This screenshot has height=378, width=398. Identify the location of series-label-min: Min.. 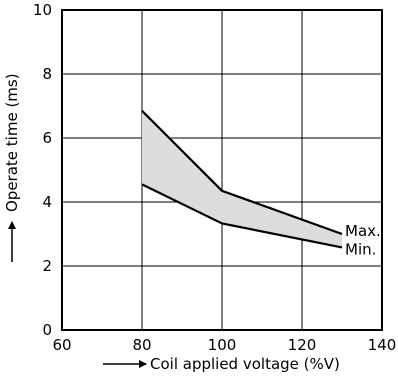
(360, 249).